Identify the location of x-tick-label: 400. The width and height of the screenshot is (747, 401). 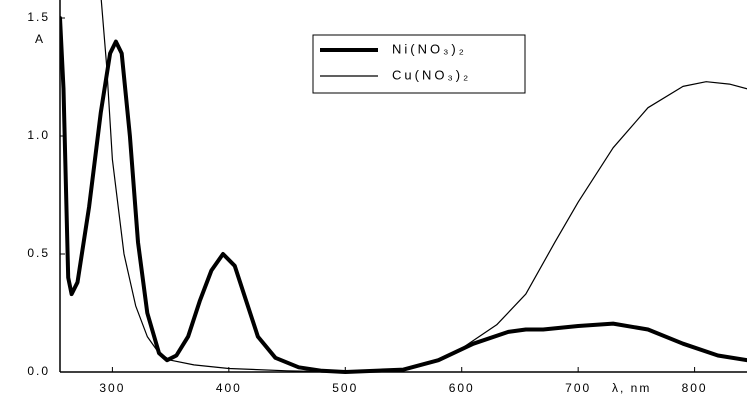
(229, 388).